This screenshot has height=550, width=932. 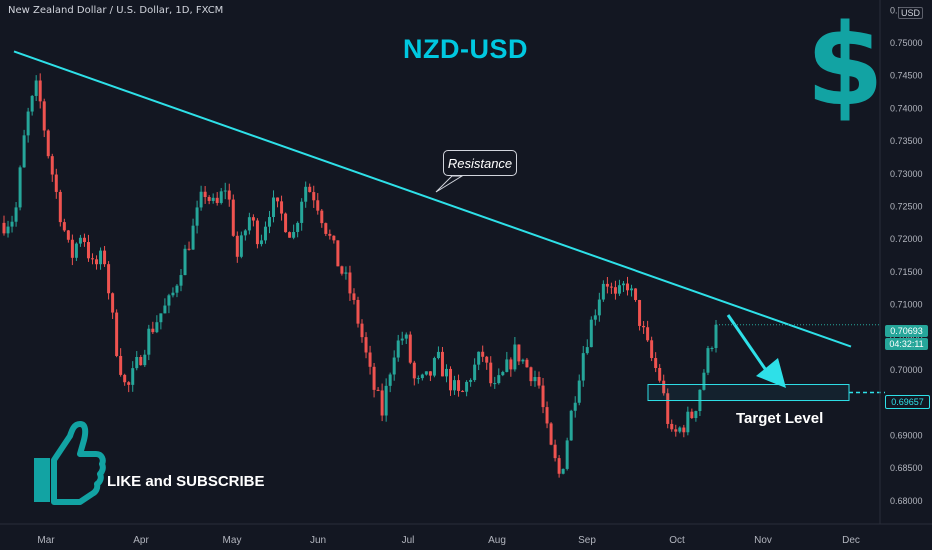 What do you see at coordinates (906, 305) in the screenshot?
I see `price-tick-label: 0.71000` at bounding box center [906, 305].